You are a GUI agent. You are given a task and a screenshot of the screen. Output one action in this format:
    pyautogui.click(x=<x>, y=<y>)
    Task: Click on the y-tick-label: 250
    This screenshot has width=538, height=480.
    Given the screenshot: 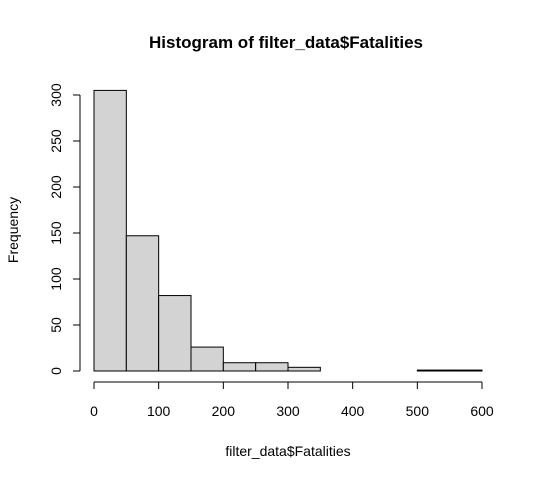 What is the action you would take?
    pyautogui.click(x=56, y=141)
    